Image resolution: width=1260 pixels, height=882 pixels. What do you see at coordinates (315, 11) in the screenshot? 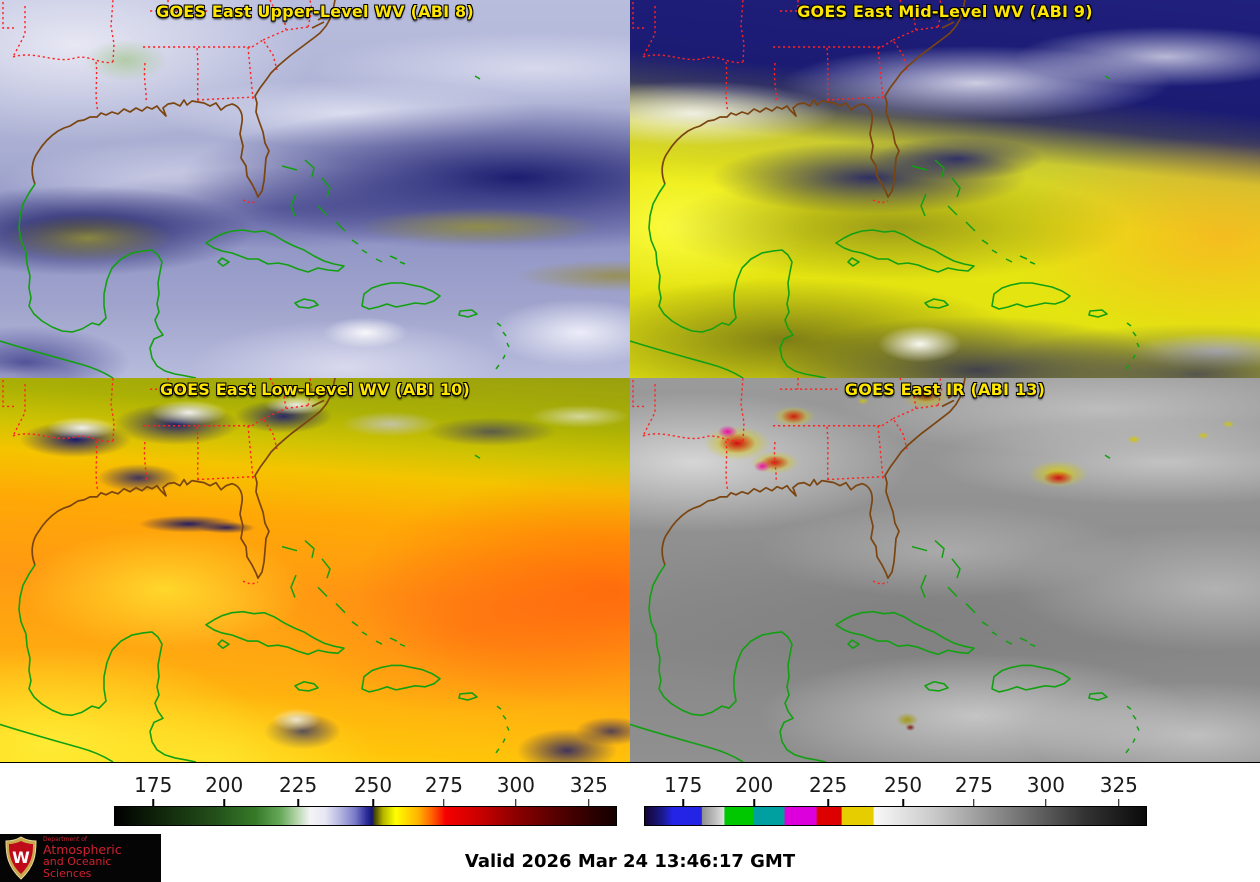
I see `panel-title: GOES East Upper-Level WV (ABI 8)` at bounding box center [315, 11].